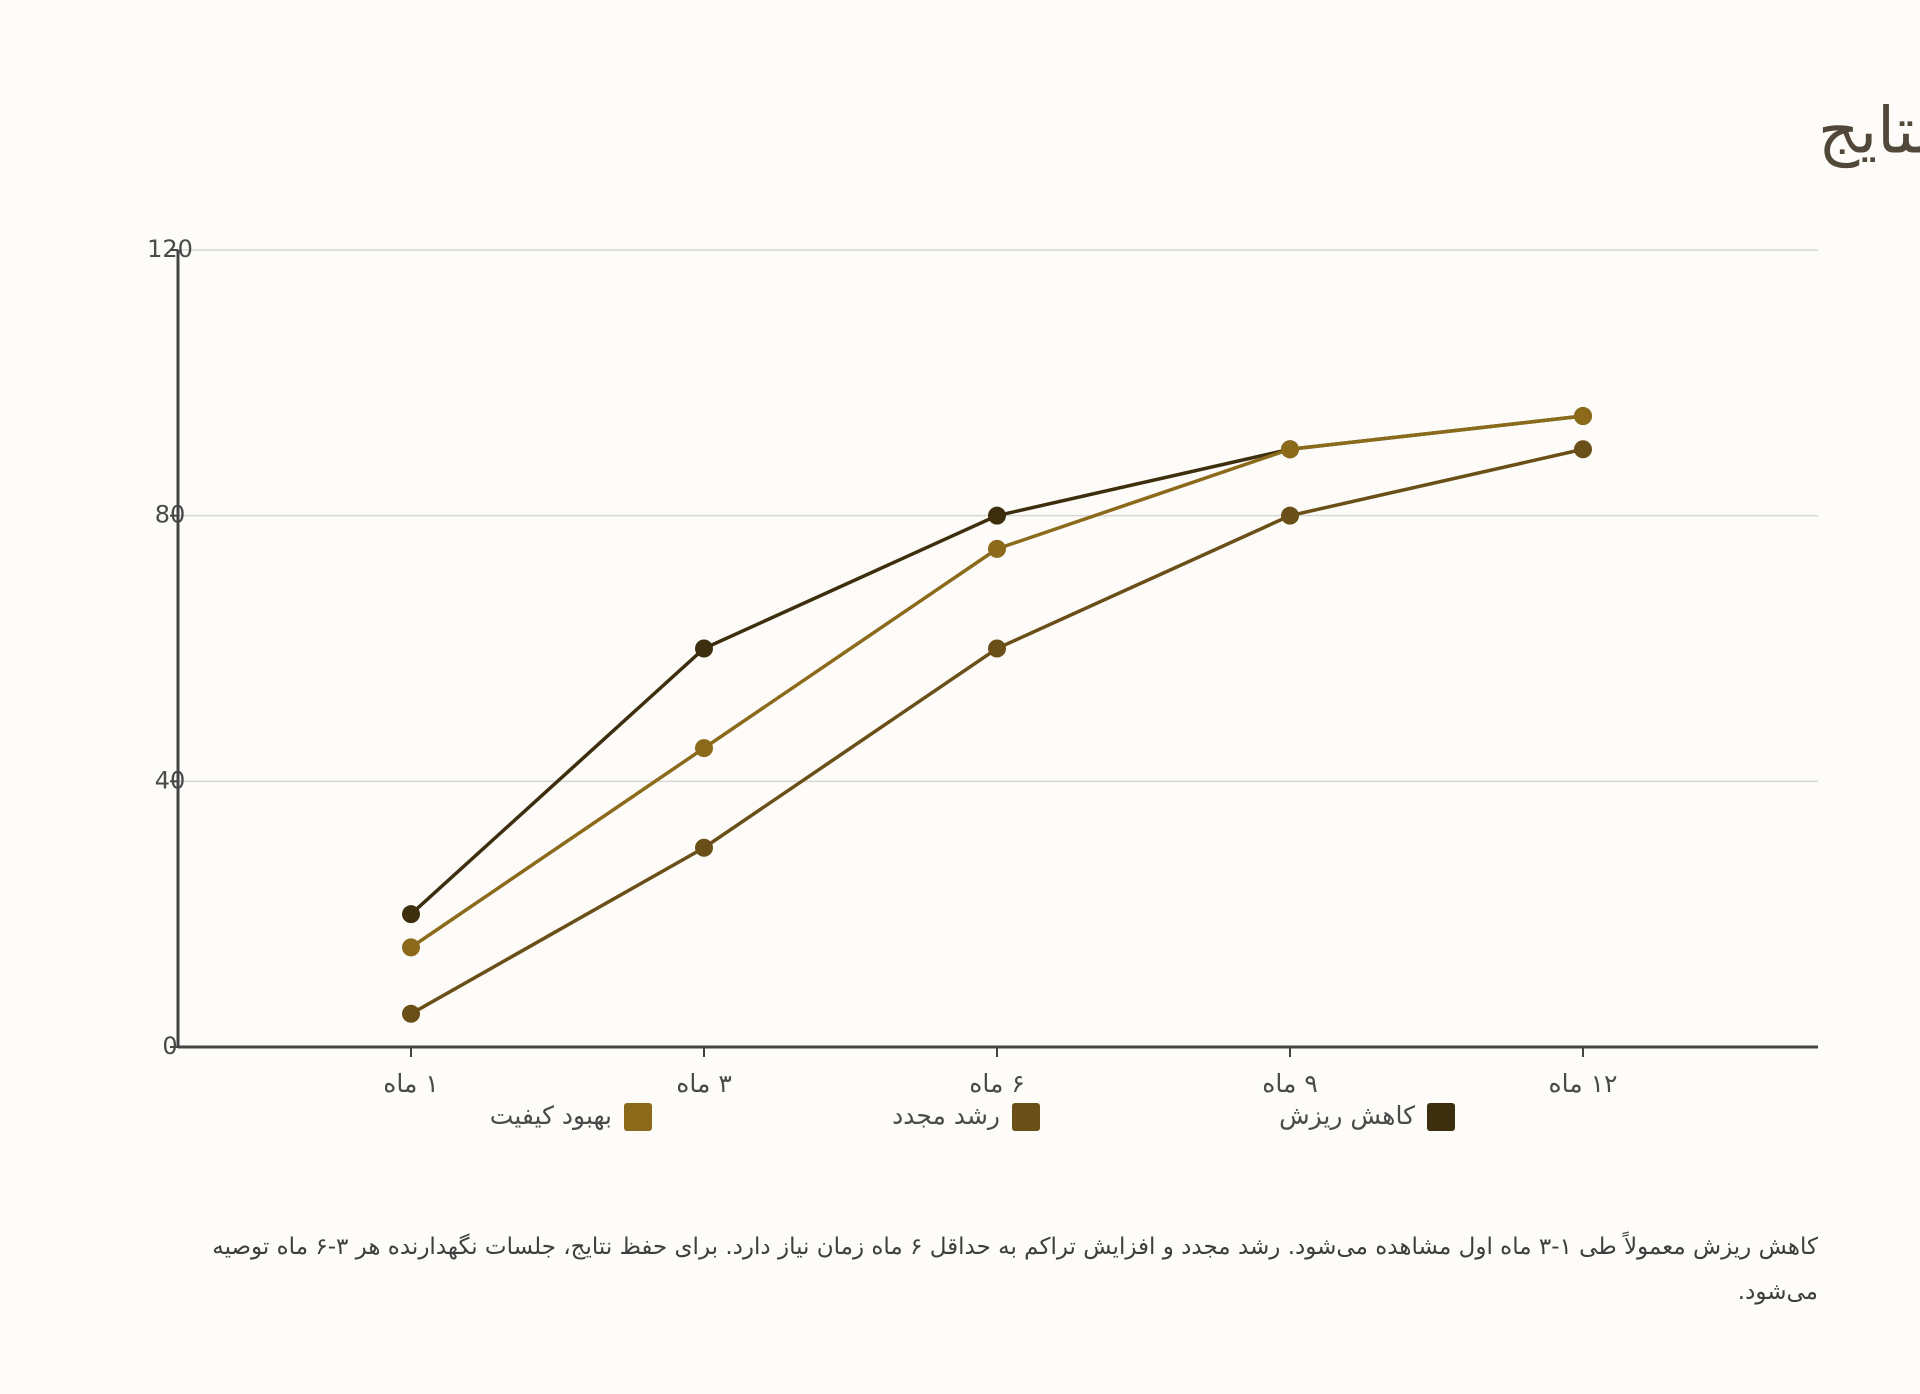 The height and width of the screenshot is (1394, 1920). Describe the element at coordinates (170, 515) in the screenshot. I see `y-tick-label: 80` at that location.